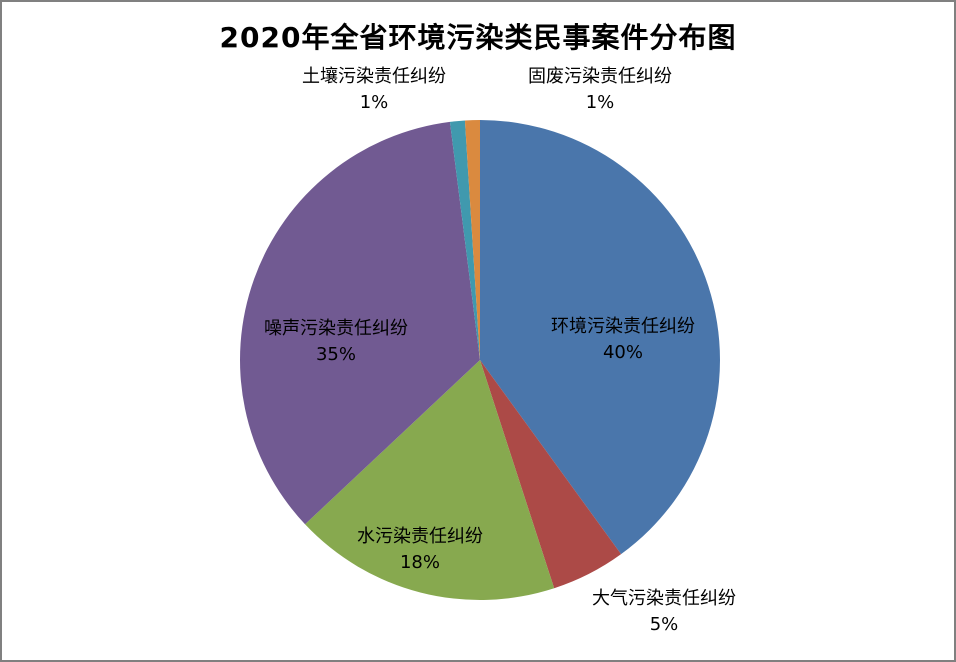 The width and height of the screenshot is (956, 662). Describe the element at coordinates (600, 90) in the screenshot. I see `slice-label-solid-waste: 固废污染责任纠纷 1%` at that location.